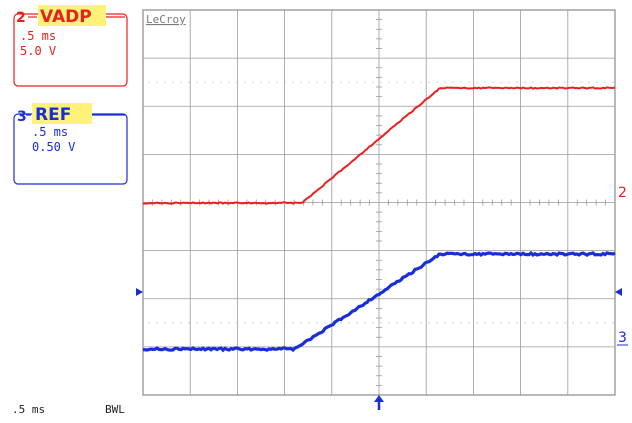  What do you see at coordinates (622, 193) in the screenshot?
I see `channel-2-marker: 2` at bounding box center [622, 193].